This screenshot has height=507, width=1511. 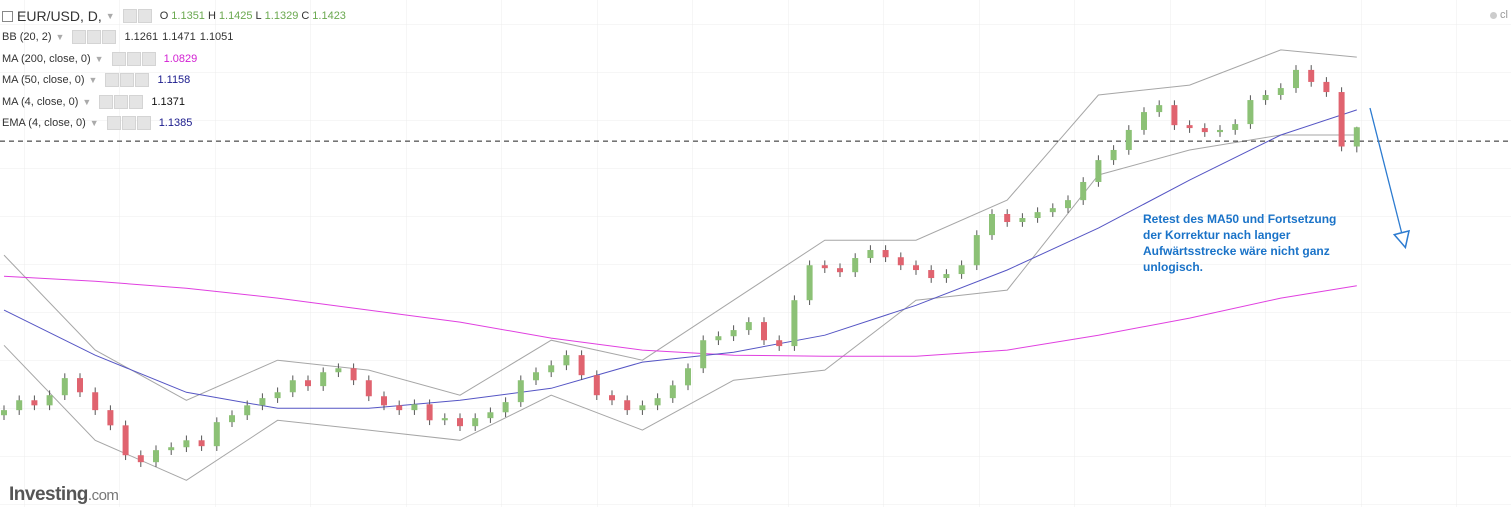 I want to click on legend-row: MA (50, close, 0) ▼ 1.1158, so click(x=96, y=80).